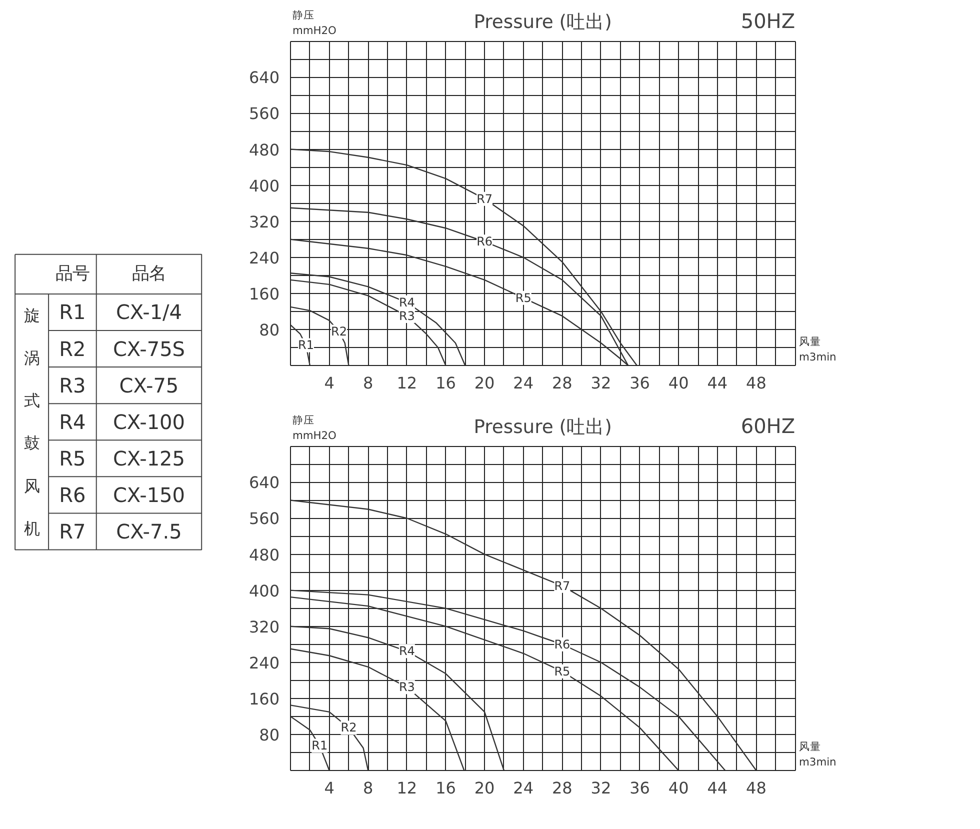 The height and width of the screenshot is (829, 980). I want to click on text: CX-7.5, so click(149, 532).